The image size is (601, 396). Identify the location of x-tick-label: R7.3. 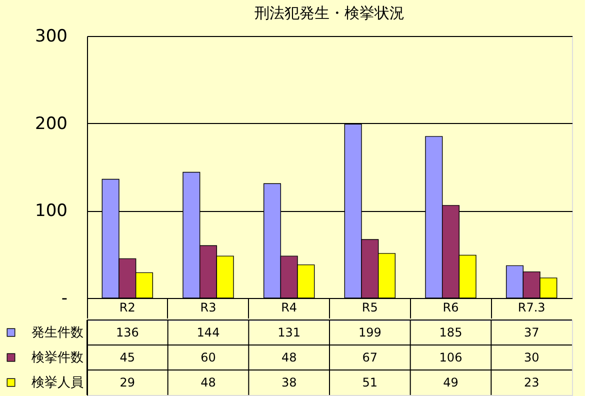
(532, 307).